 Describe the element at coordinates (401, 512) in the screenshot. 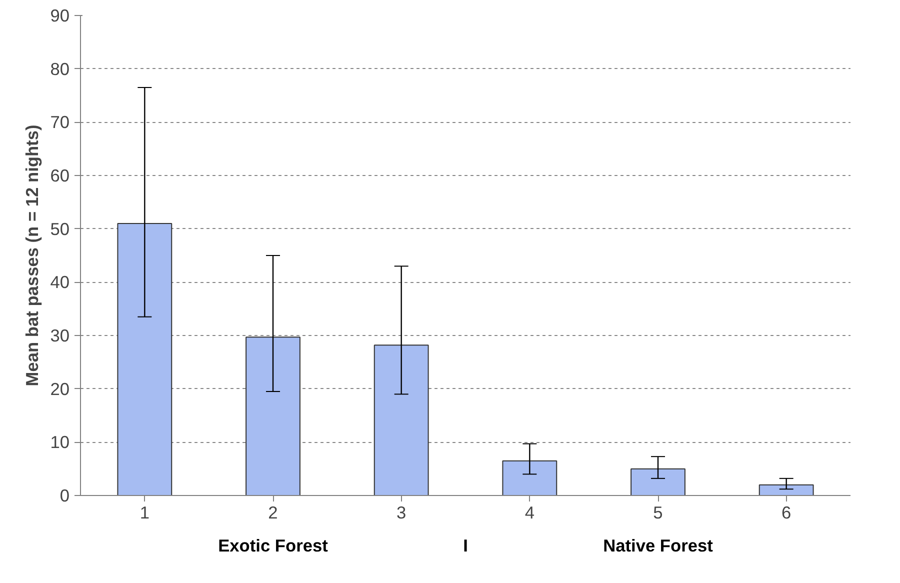

I see `x-tick-label: 3` at that location.